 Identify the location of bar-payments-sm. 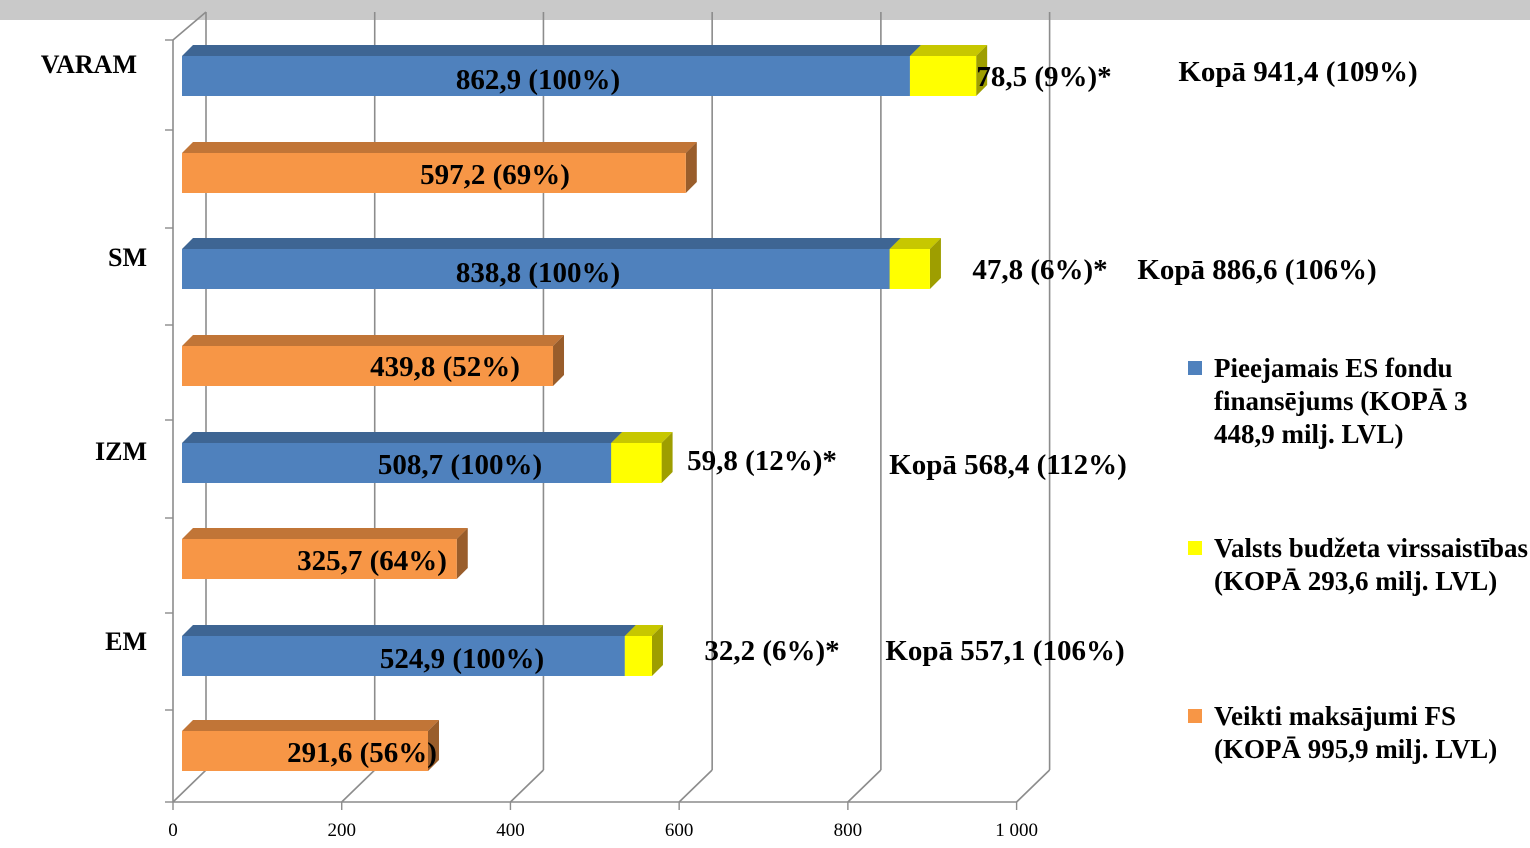
(373, 360).